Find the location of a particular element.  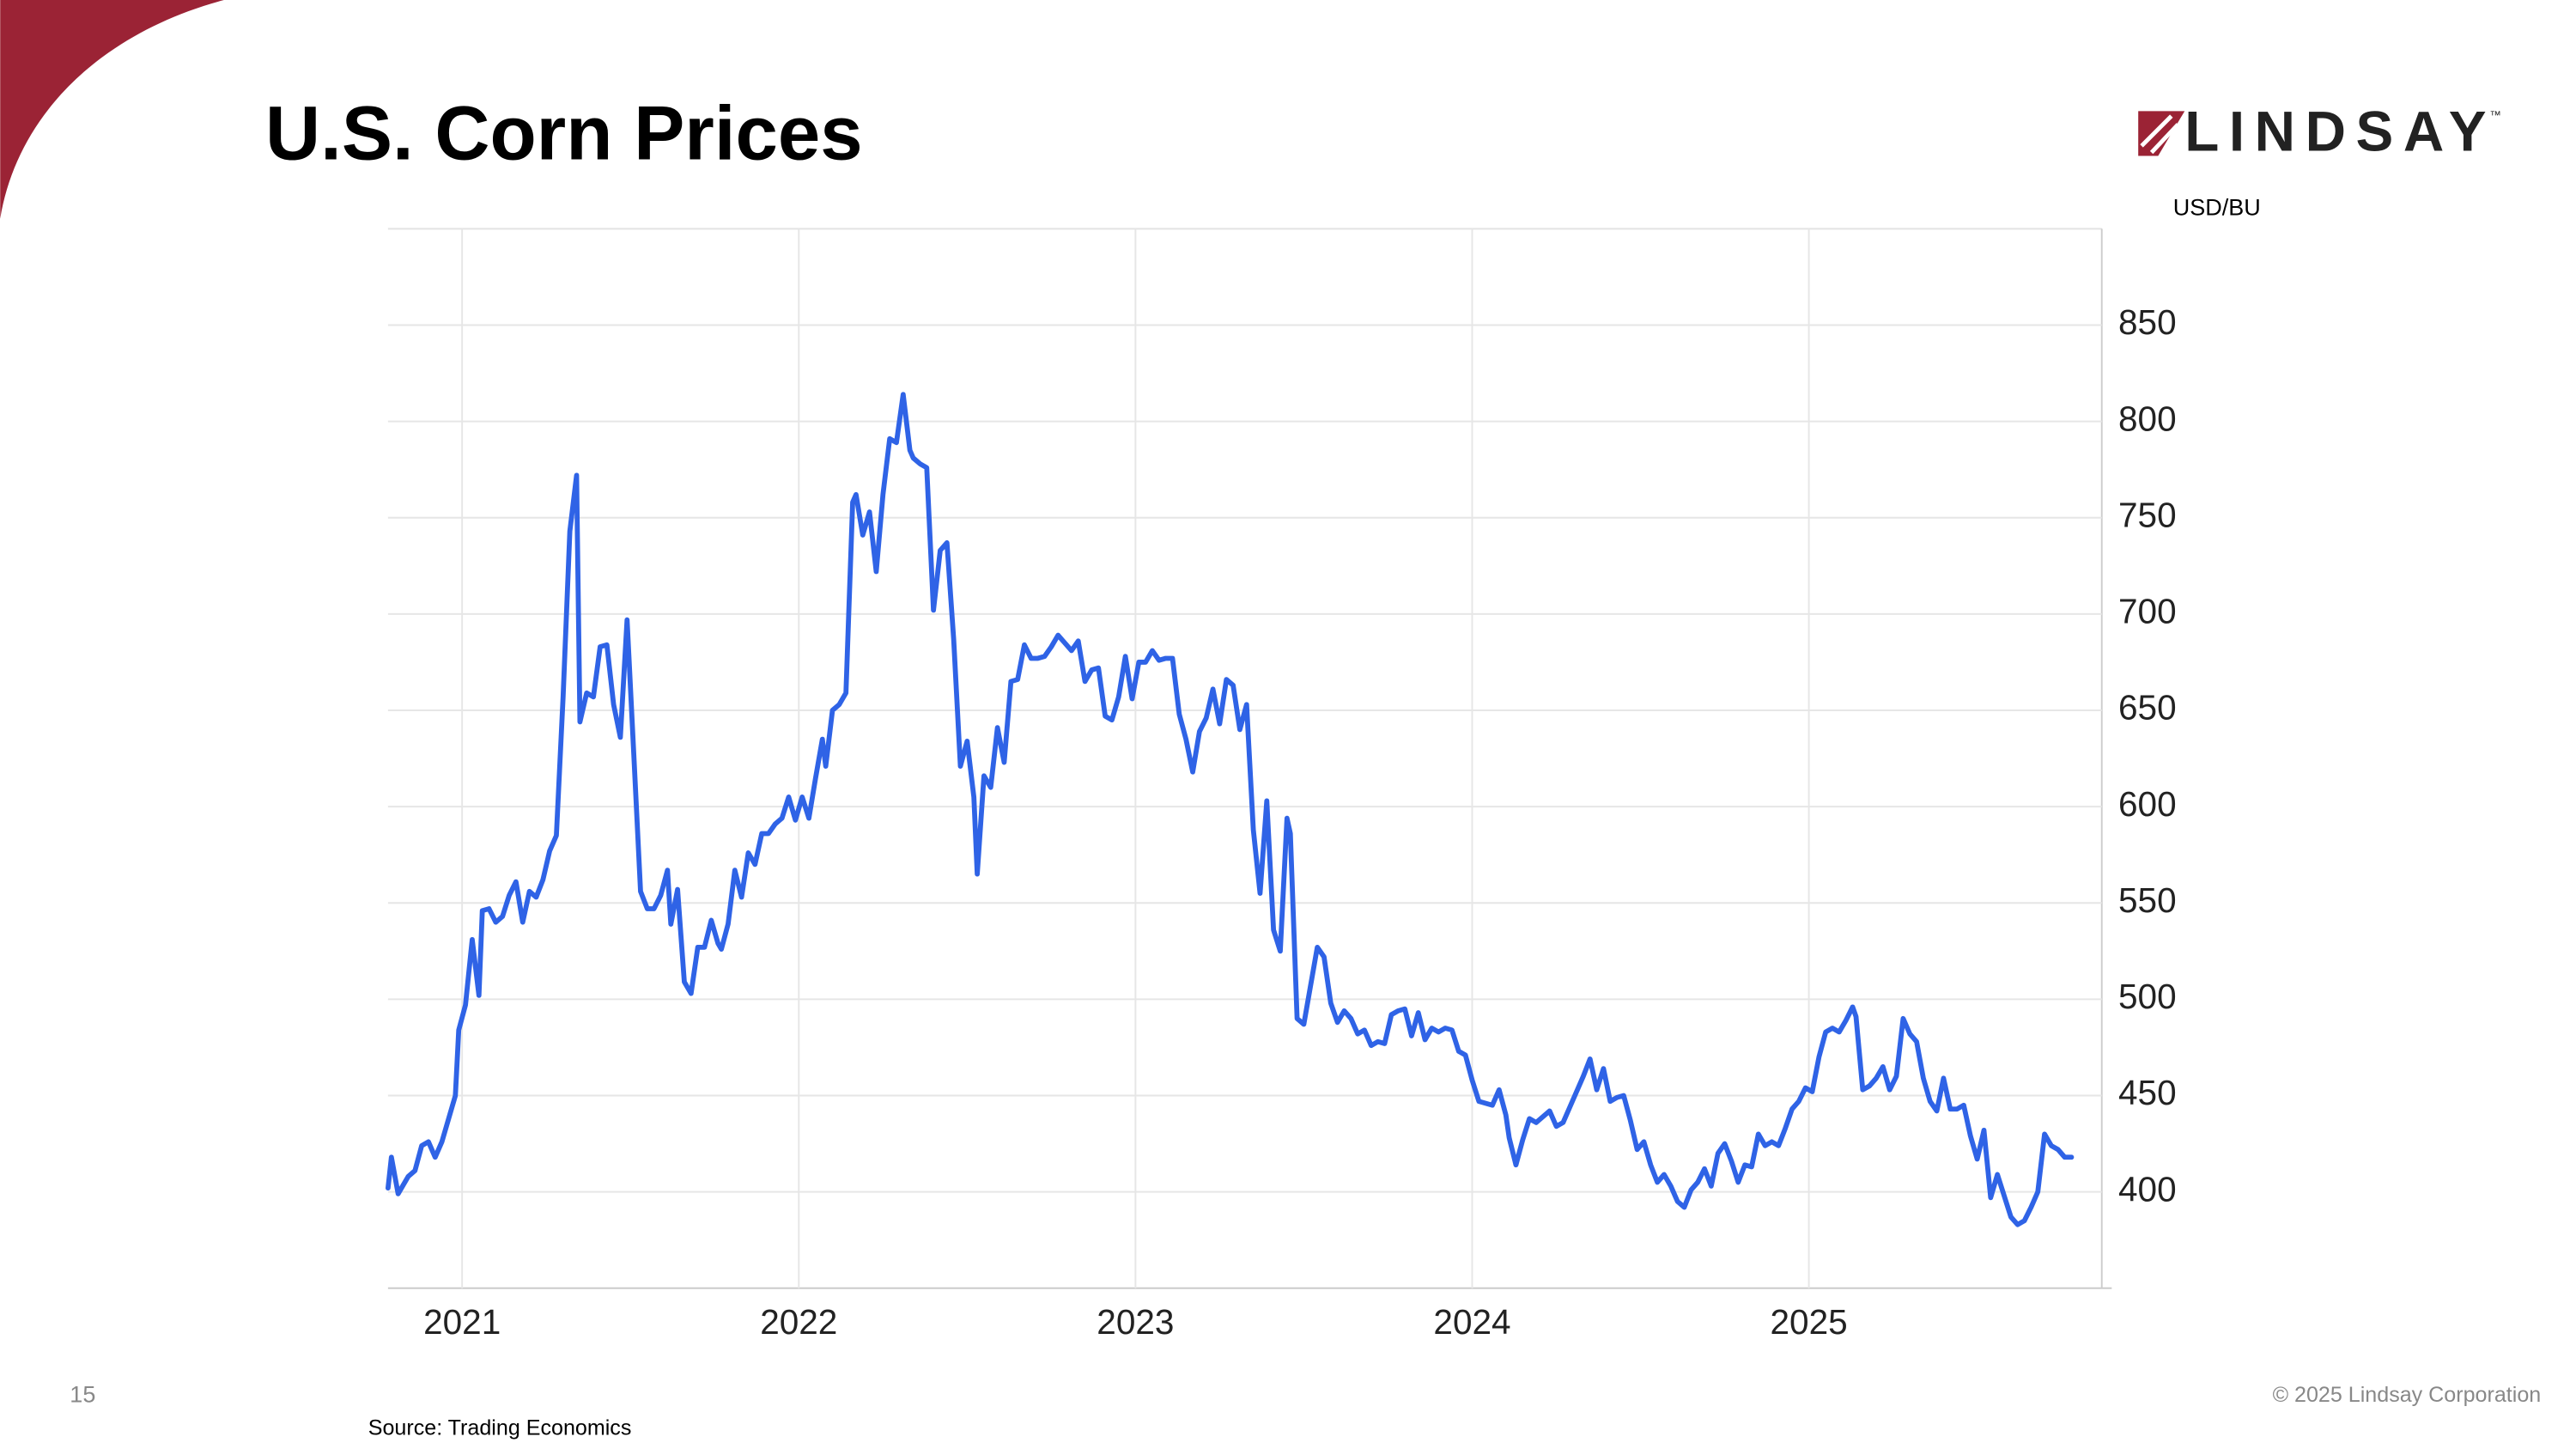

trademark: ™ is located at coordinates (2494, 115).